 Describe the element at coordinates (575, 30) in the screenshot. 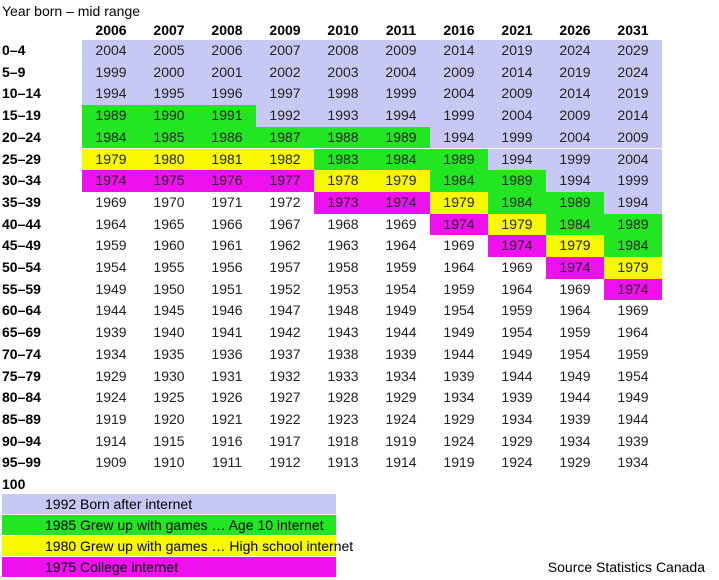

I see `column-header-2026: 2026` at that location.